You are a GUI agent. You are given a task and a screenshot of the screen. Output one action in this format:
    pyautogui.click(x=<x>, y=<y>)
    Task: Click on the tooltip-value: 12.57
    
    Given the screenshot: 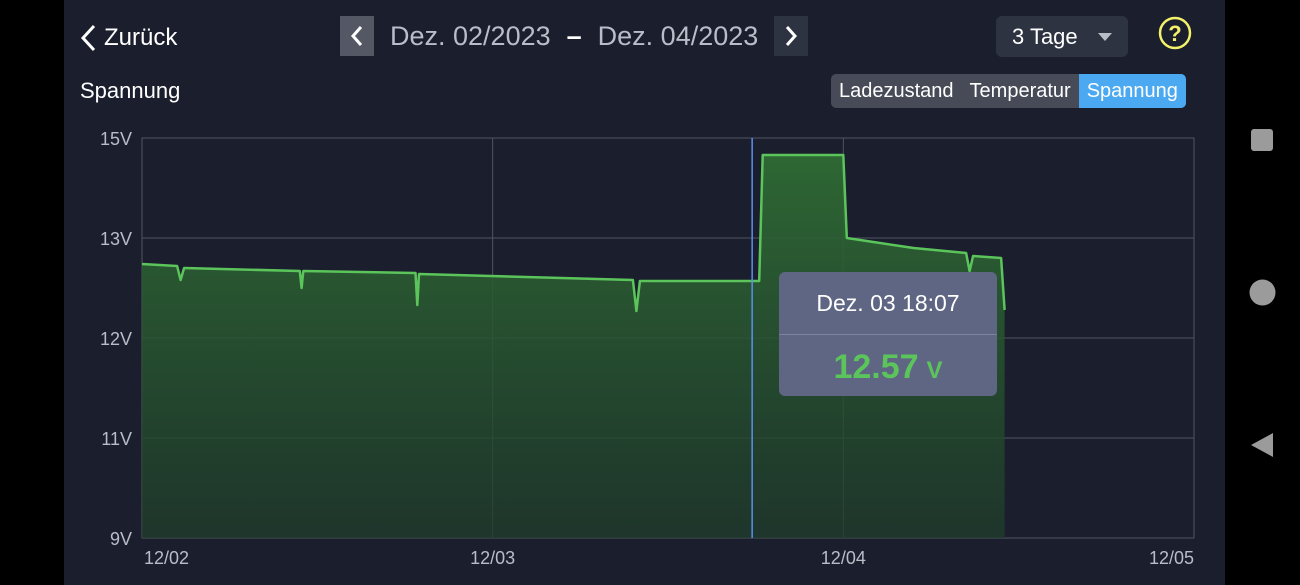 What is the action you would take?
    pyautogui.click(x=876, y=367)
    